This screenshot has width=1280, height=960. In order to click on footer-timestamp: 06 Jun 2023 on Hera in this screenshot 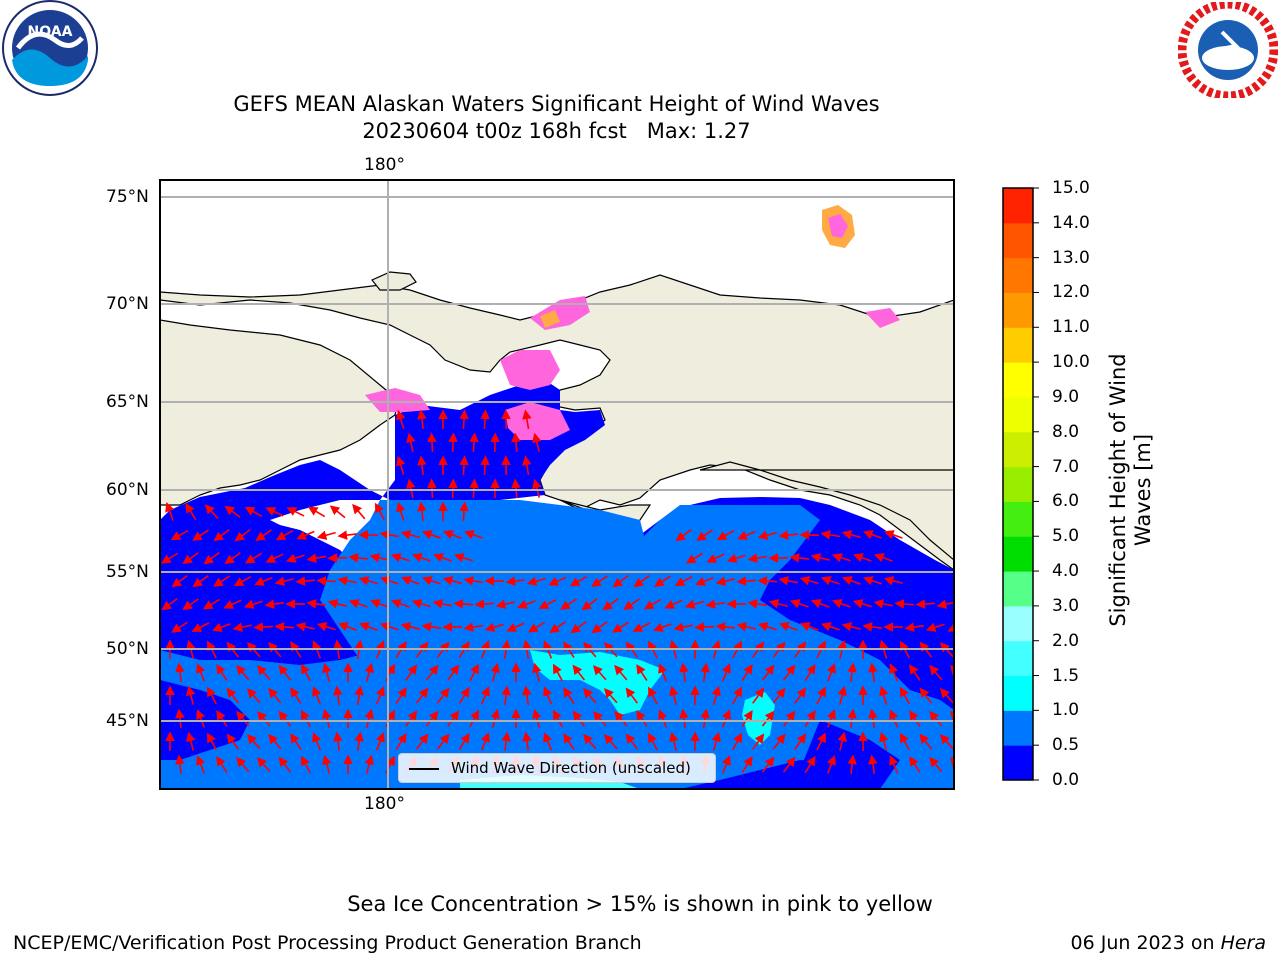, I will do `click(1168, 943)`.